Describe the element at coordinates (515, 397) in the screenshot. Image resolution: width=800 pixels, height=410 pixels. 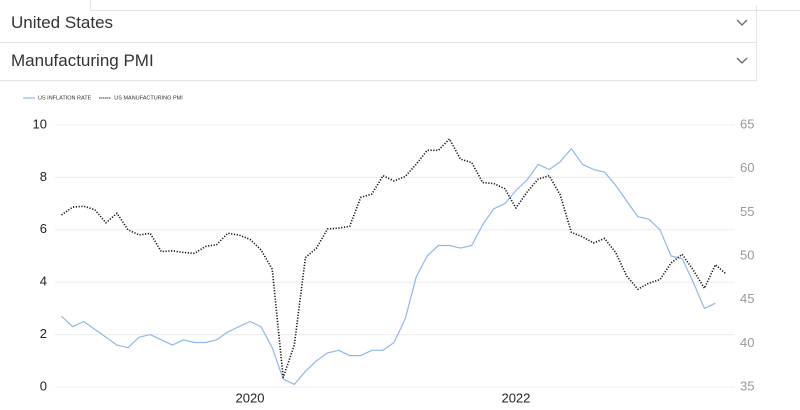
I see `x-tick-label: 2022` at that location.